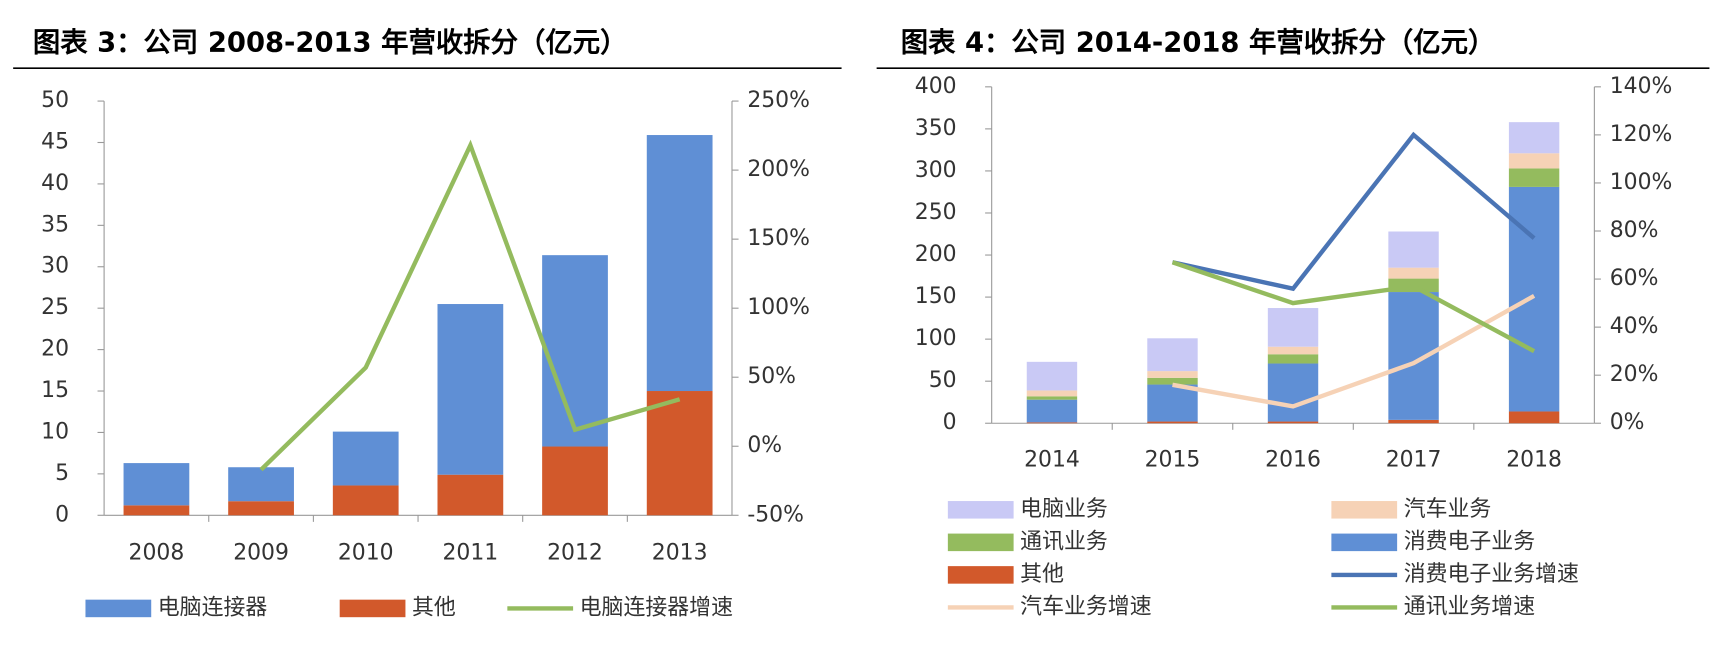  Describe the element at coordinates (366, 553) in the screenshot. I see `x-tick-label: 2010` at that location.